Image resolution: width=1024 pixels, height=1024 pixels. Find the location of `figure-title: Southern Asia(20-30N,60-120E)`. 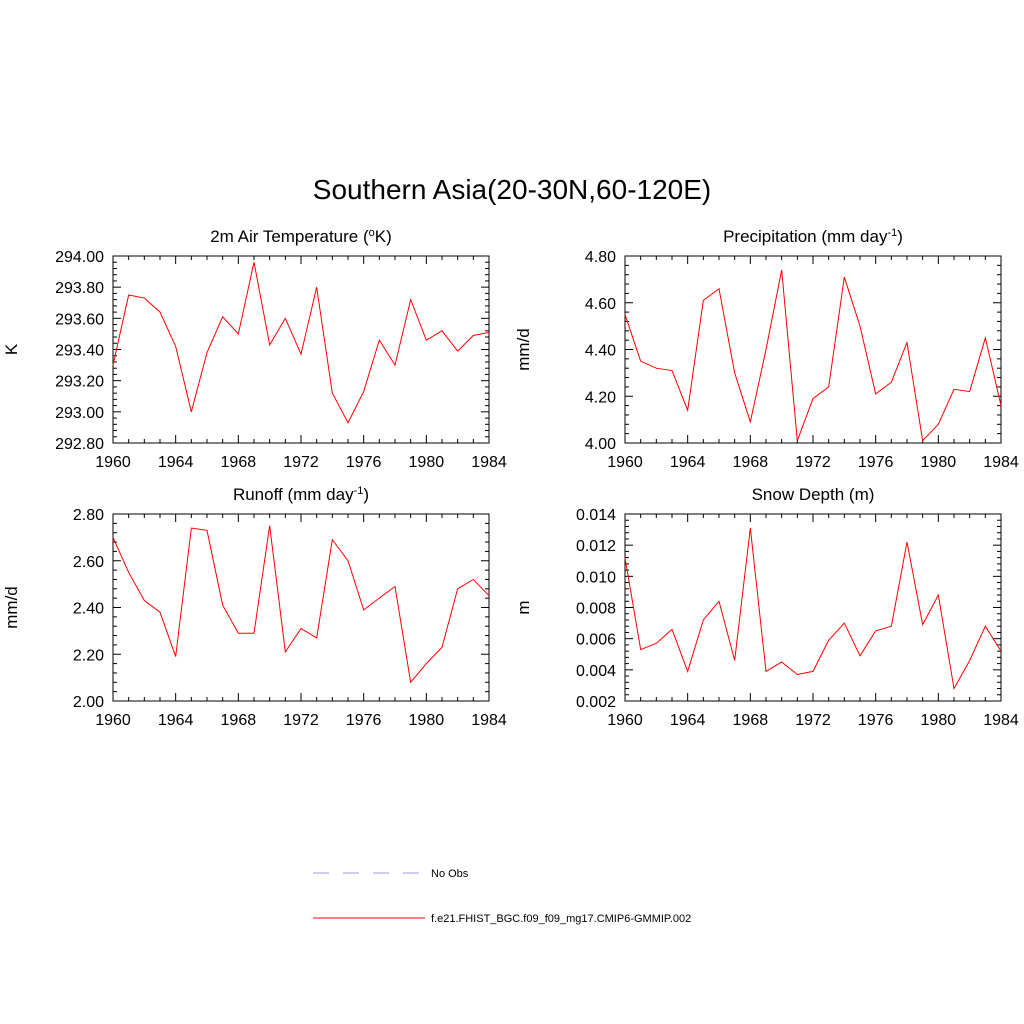

figure-title: Southern Asia(20-30N,60-120E) is located at coordinates (512, 189).